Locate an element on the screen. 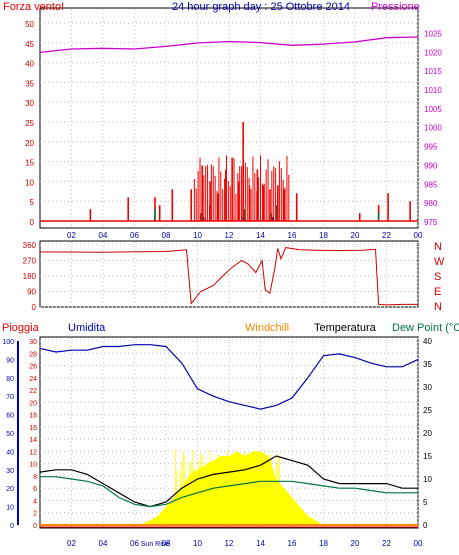 The width and height of the screenshot is (459, 555). x-axis-tick-label: 22 is located at coordinates (386, 543).